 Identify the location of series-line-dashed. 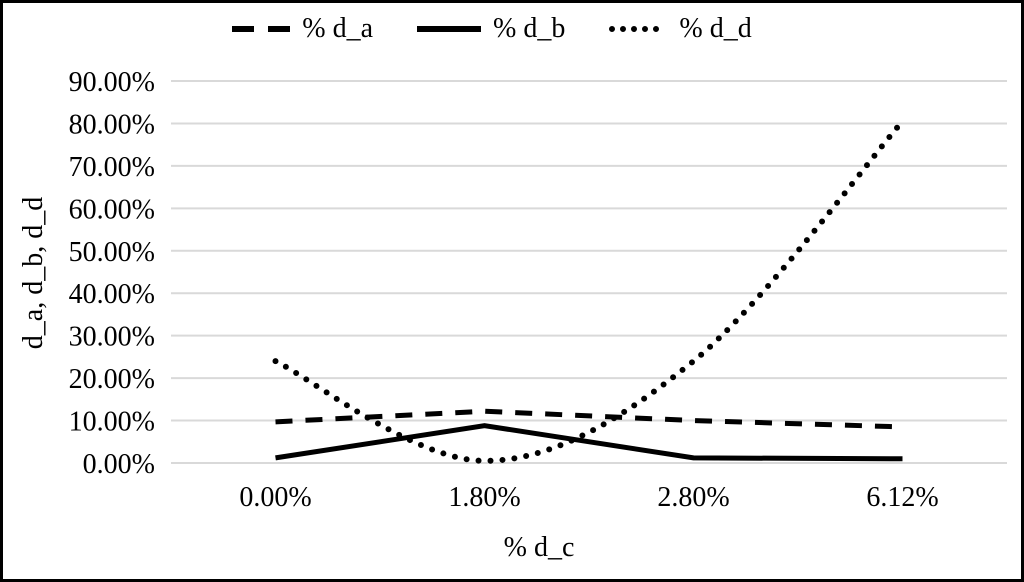
(589, 419).